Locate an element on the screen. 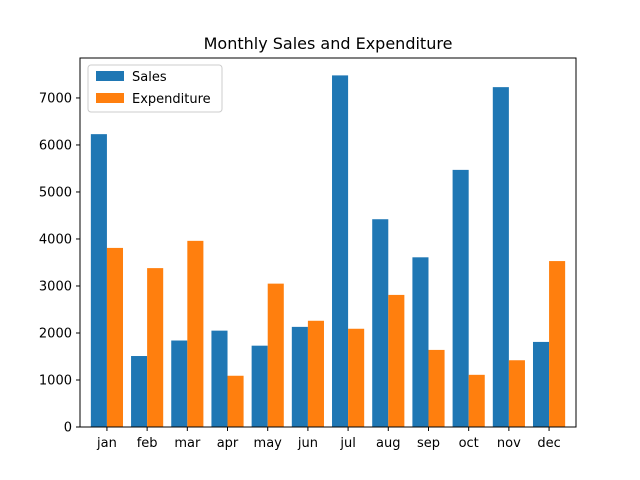 This screenshot has width=640, height=480. bar-expenditure-may is located at coordinates (275, 355).